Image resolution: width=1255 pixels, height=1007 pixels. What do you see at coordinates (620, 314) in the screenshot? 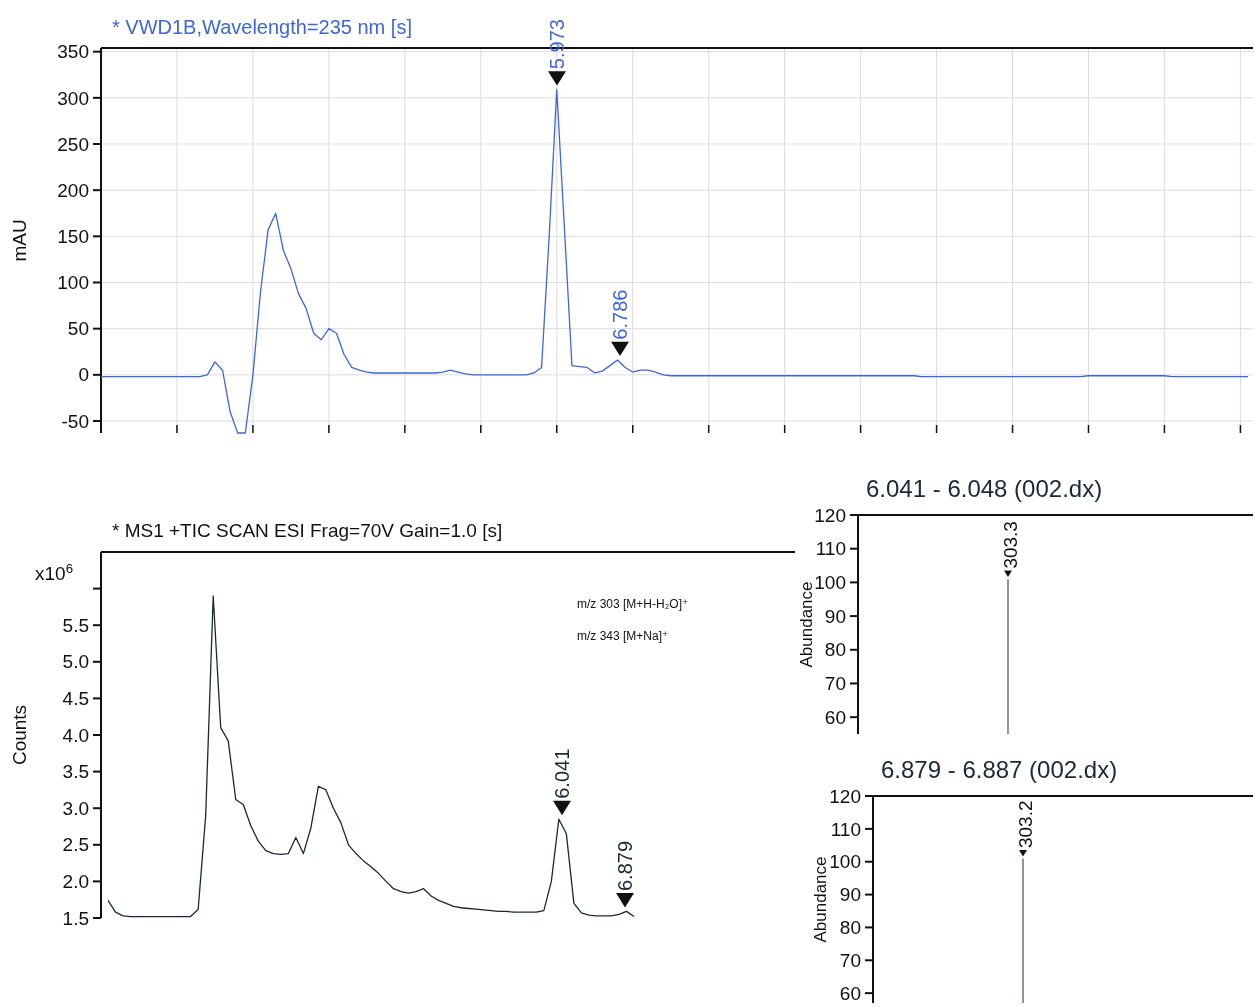
I see `annotation: 6.786` at bounding box center [620, 314].